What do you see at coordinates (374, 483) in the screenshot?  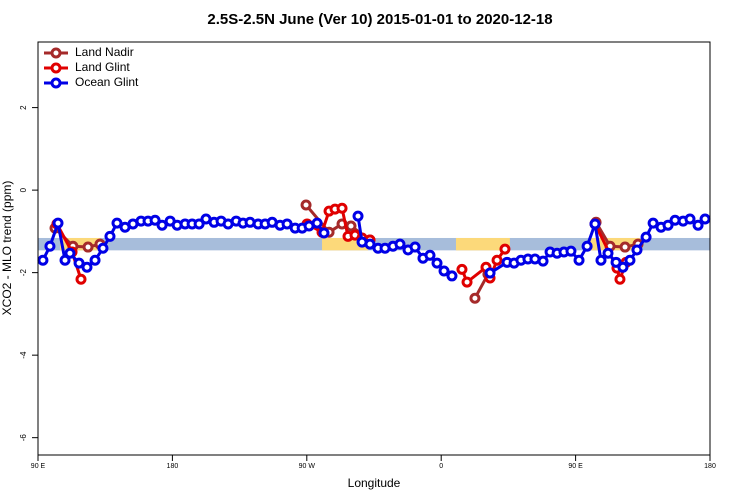 I see `x-axis-label: Longitude` at bounding box center [374, 483].